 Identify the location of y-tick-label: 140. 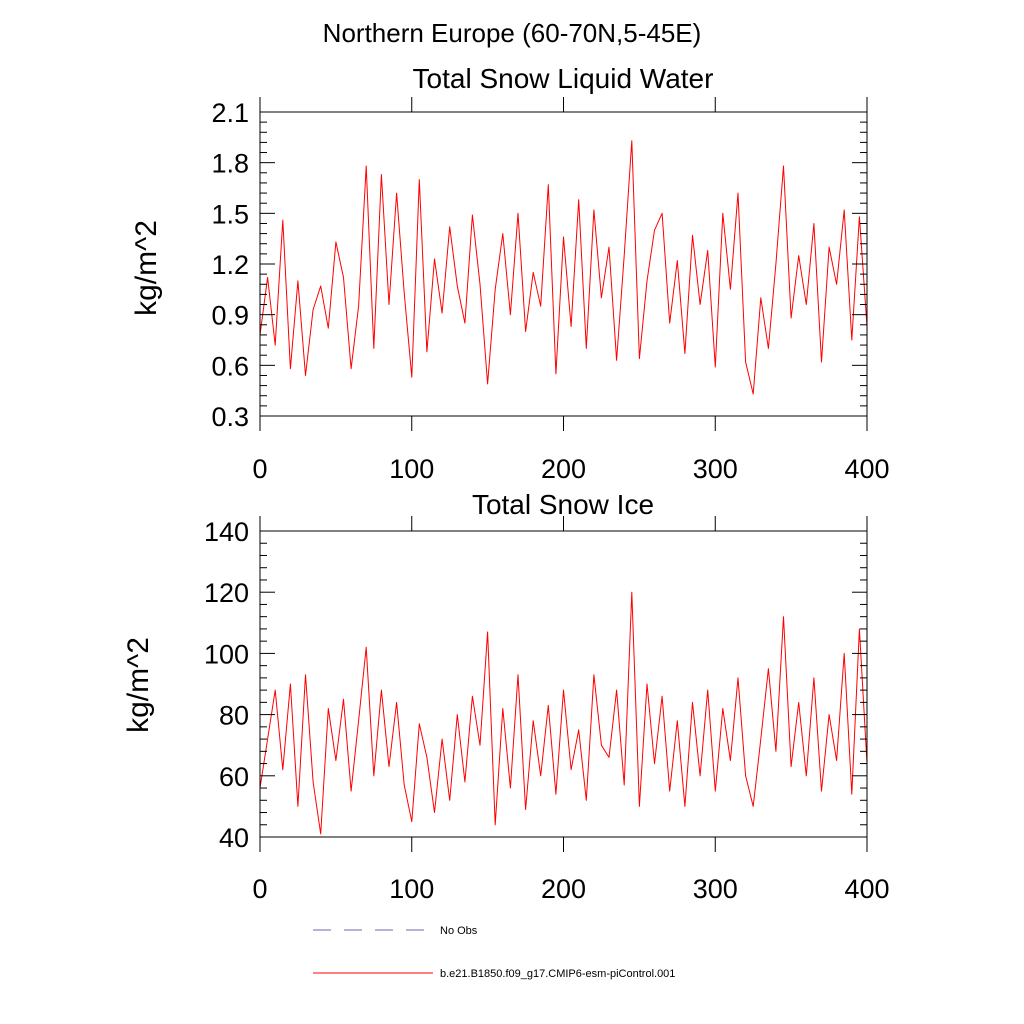
(226, 532).